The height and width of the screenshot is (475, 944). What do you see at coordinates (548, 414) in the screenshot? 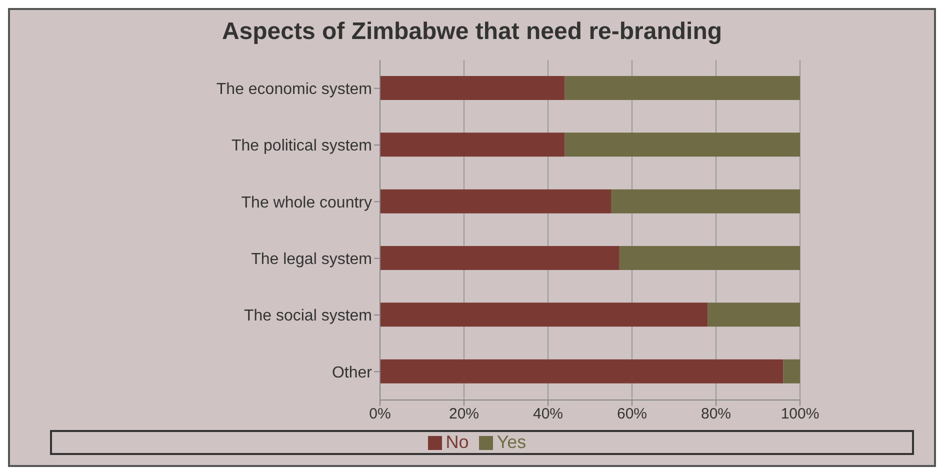
I see `x-tick-label: 40%` at bounding box center [548, 414].